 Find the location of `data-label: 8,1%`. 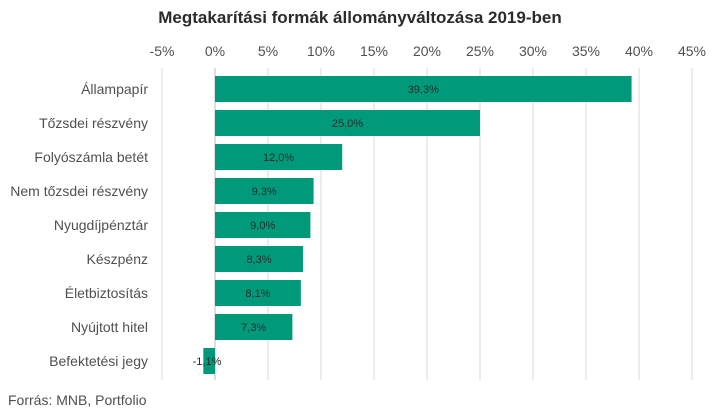

data-label: 8,1% is located at coordinates (257, 294).